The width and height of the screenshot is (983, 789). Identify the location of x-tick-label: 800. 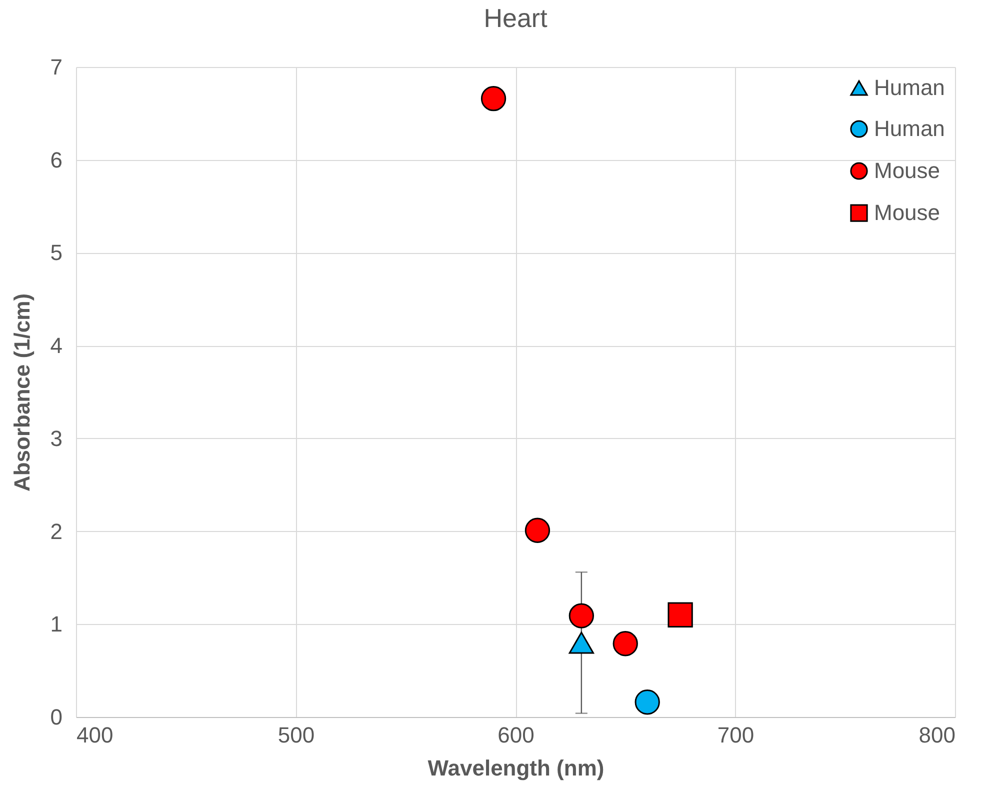
(937, 735).